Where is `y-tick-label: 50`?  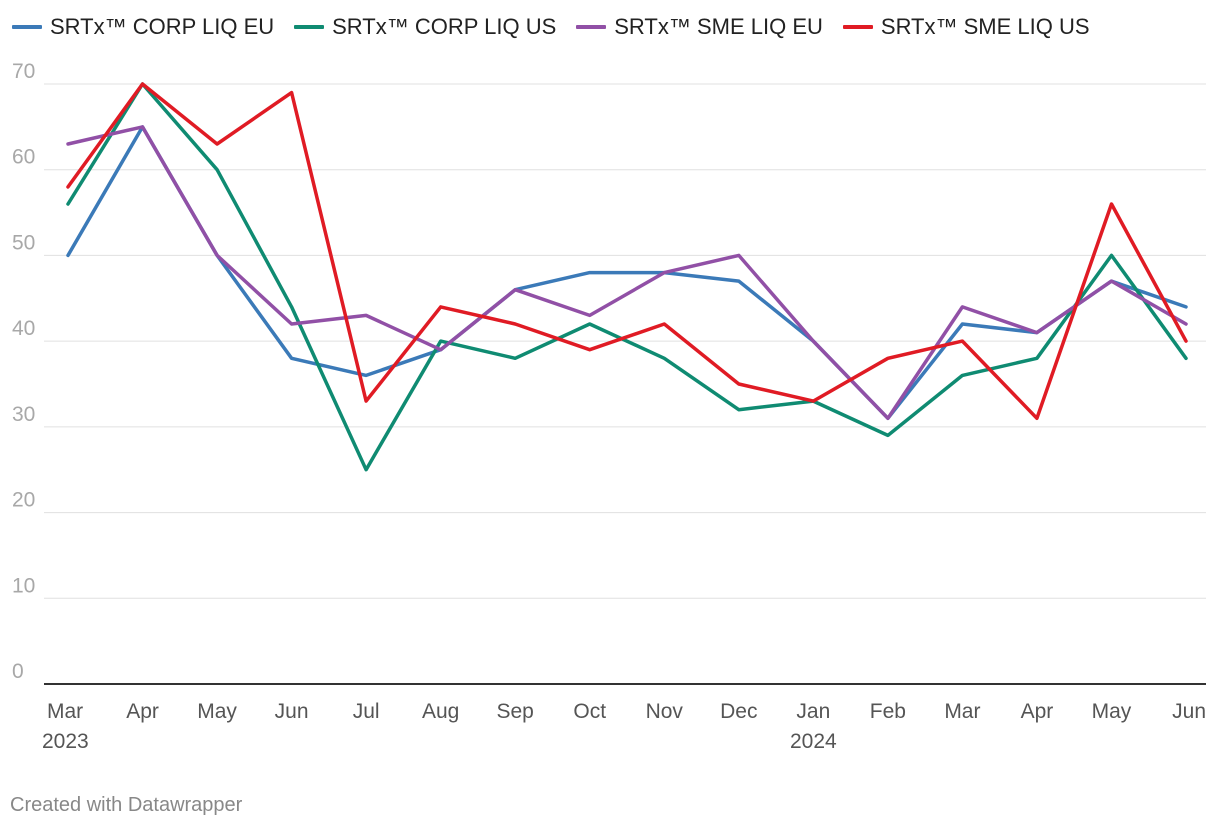 y-tick-label: 50 is located at coordinates (23, 242).